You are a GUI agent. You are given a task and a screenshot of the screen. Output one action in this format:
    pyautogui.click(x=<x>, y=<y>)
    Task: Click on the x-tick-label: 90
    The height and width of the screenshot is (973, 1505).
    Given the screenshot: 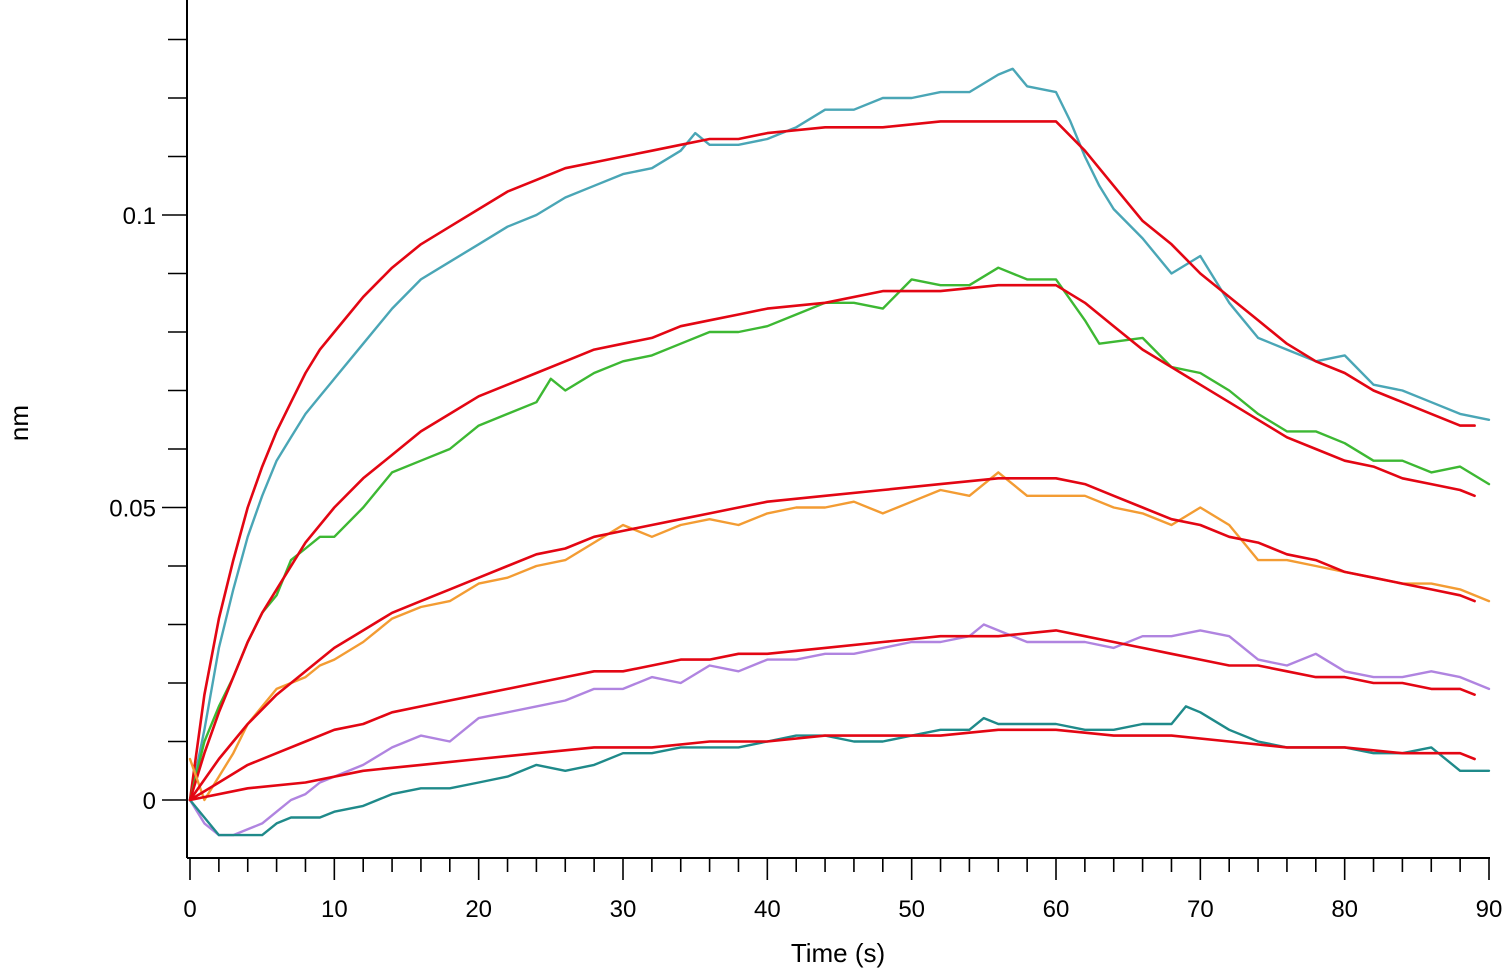 What is the action you would take?
    pyautogui.click(x=1489, y=909)
    